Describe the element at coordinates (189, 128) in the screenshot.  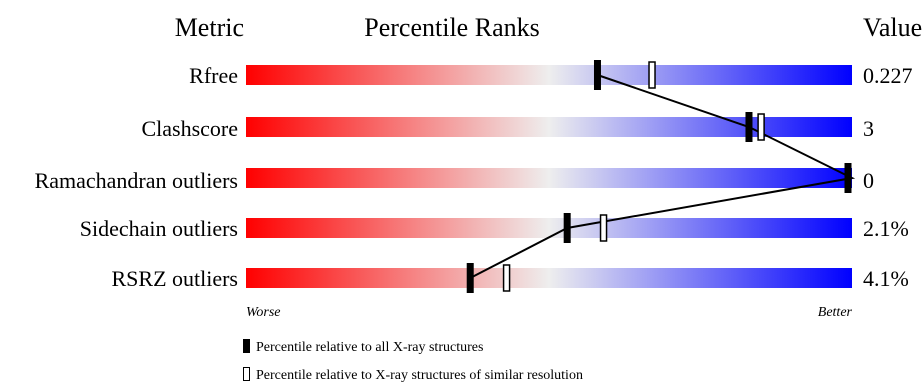
I see `metric-label-clashscore: Clashscore` at that location.